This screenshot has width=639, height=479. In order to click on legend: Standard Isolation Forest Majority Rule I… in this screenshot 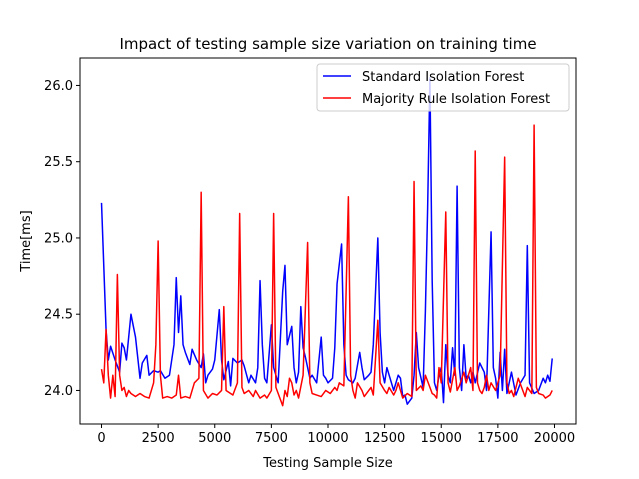, I will do `click(443, 87)`.